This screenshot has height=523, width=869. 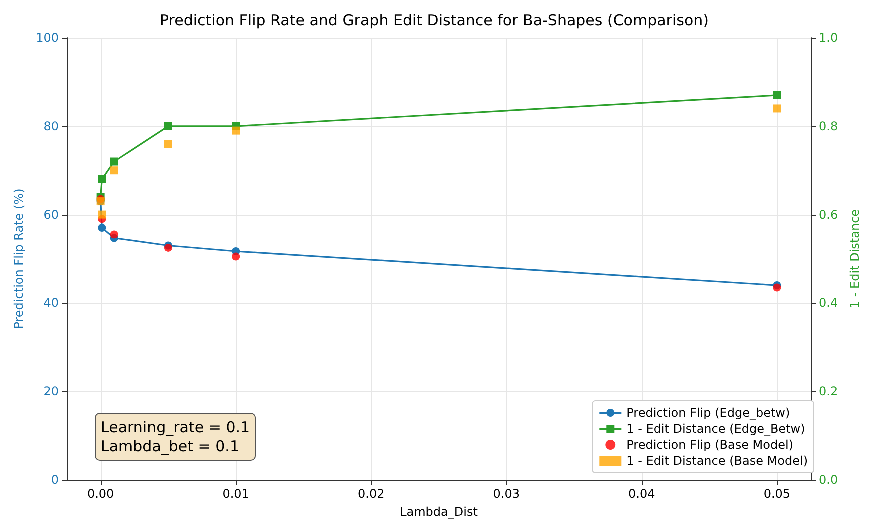 I want to click on legend-label: Prediction Flip (Base Model), so click(x=710, y=445).